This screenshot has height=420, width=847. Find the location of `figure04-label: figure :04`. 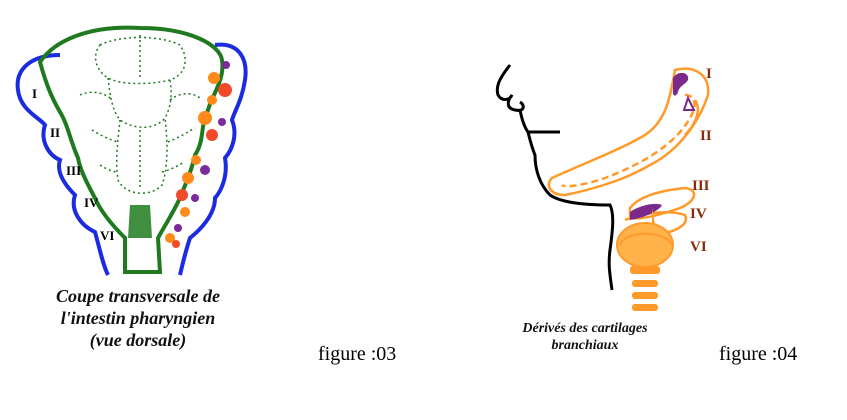

figure04-label: figure :04 is located at coordinates (758, 354).